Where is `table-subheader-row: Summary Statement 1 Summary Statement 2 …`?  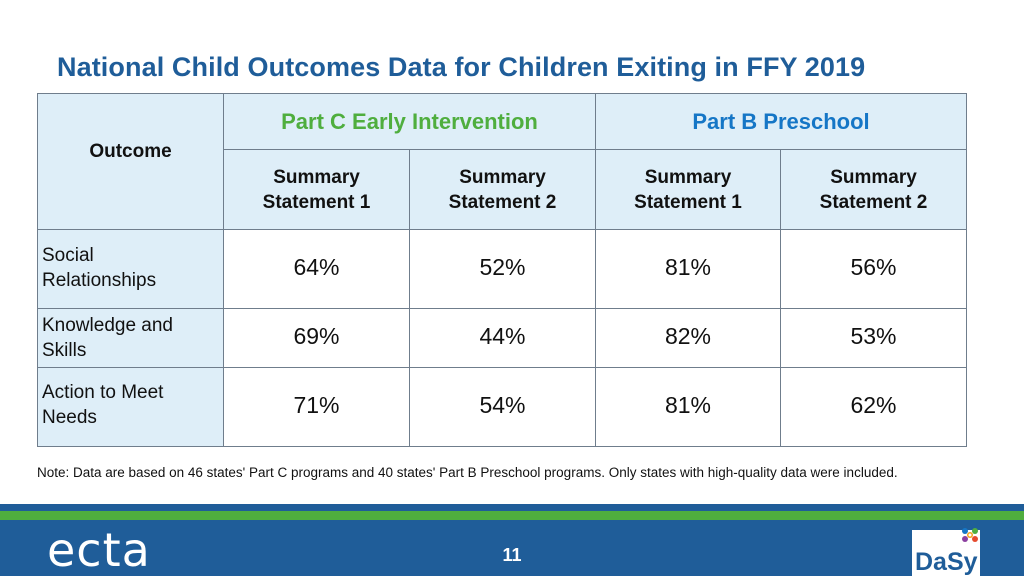 table-subheader-row: Summary Statement 1 Summary Statement 2 … is located at coordinates (502, 189).